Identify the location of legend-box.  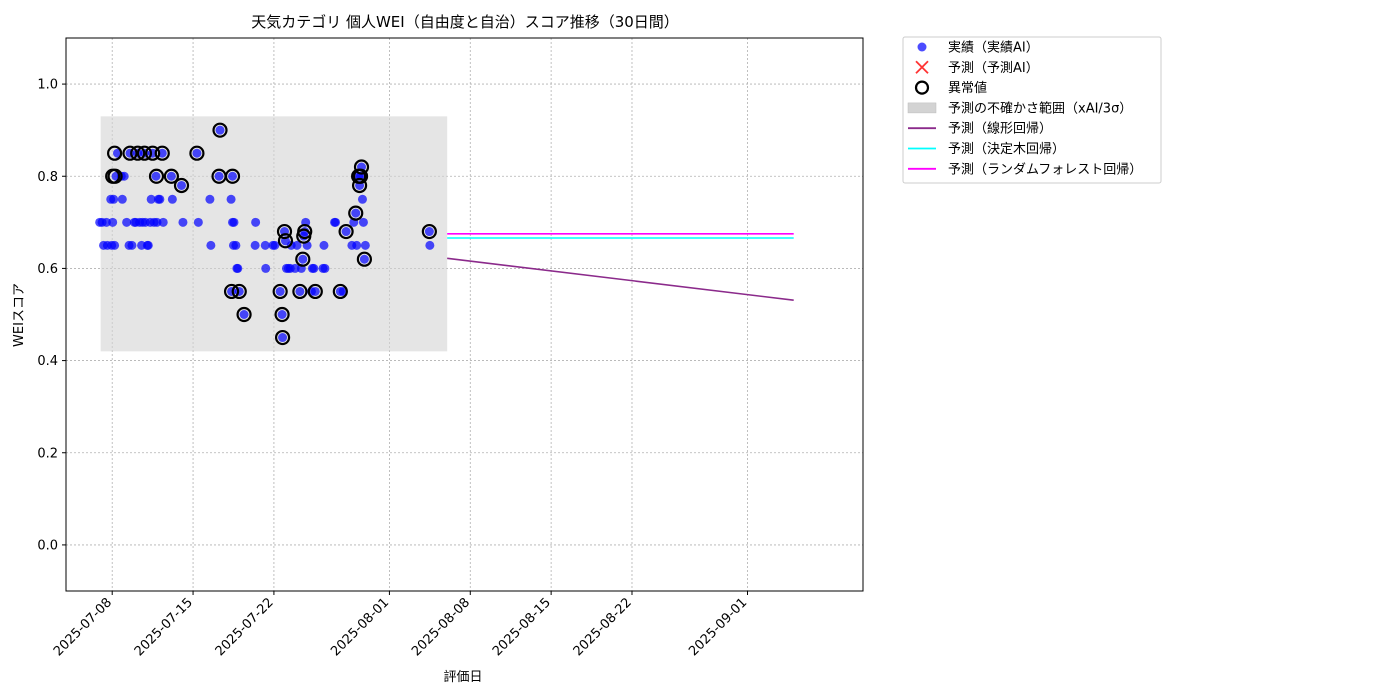
(1032, 110).